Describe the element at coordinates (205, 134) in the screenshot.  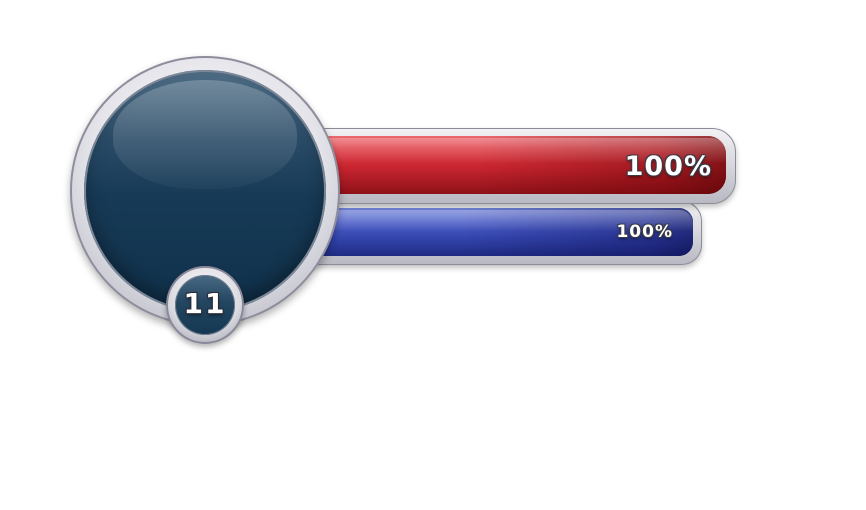
I see `portrait-gloss` at that location.